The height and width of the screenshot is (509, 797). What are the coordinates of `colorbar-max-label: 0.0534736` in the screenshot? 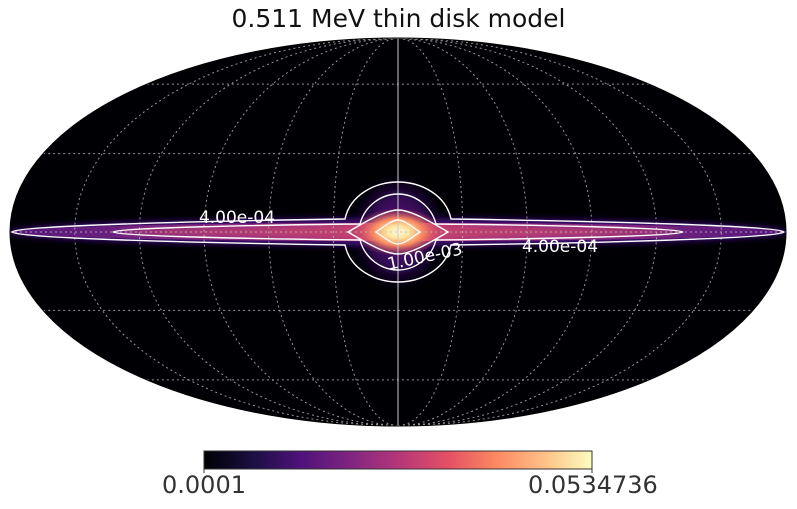 It's located at (593, 485).